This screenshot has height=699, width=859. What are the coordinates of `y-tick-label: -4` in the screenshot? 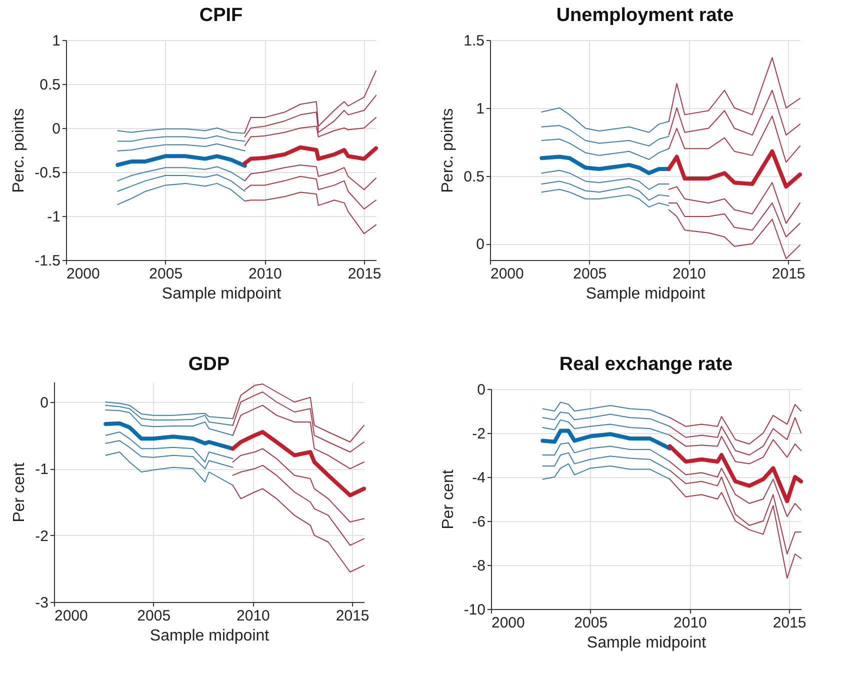 It's located at (479, 478).